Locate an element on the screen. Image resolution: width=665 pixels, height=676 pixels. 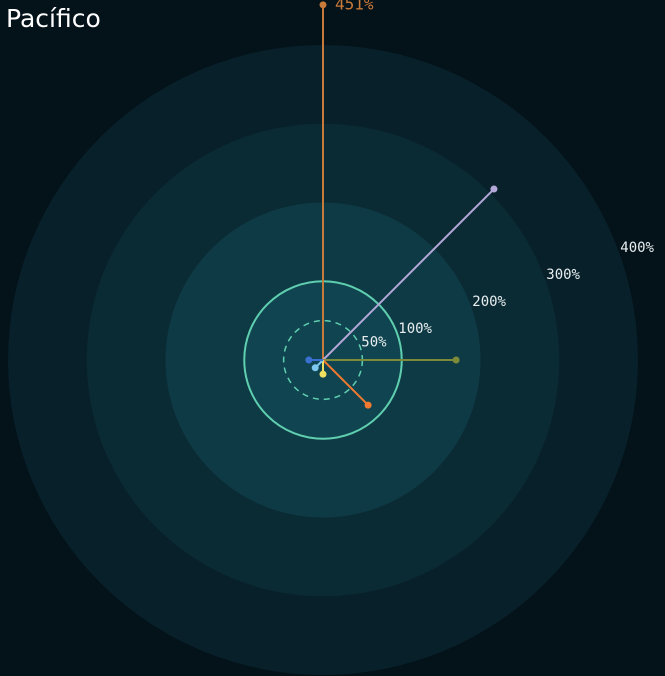
r-tick-label: 100% is located at coordinates (415, 329).